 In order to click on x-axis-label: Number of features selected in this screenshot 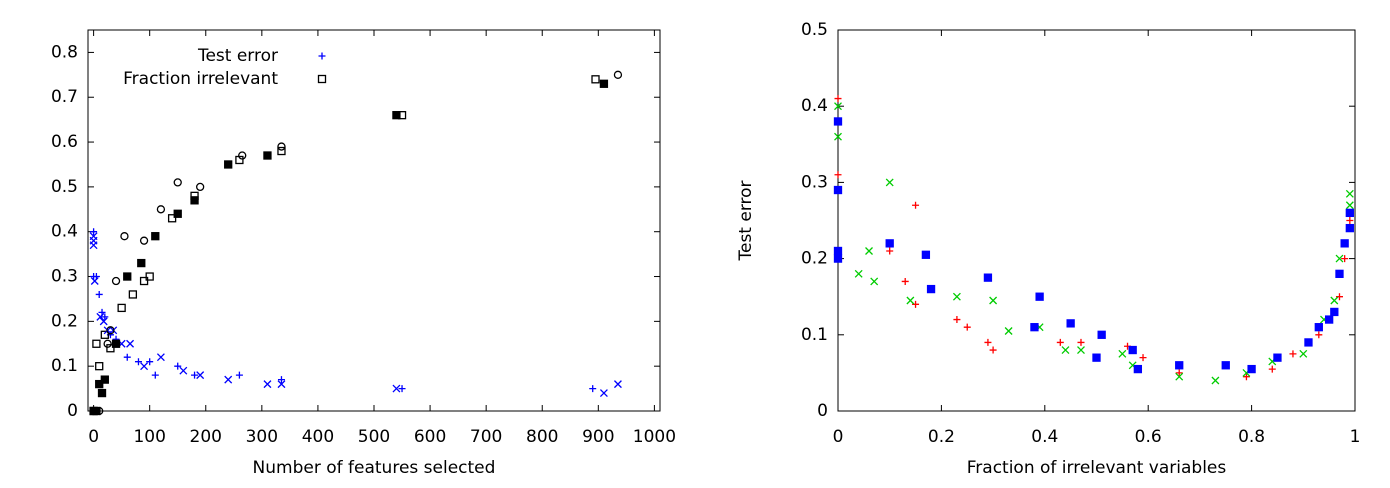, I will do `click(374, 468)`.